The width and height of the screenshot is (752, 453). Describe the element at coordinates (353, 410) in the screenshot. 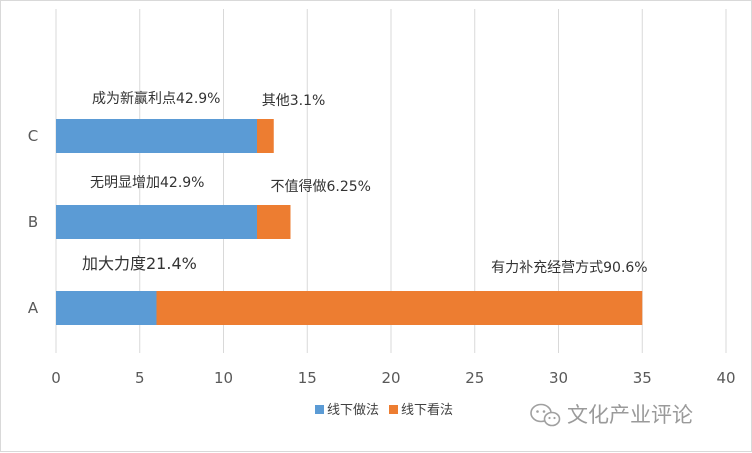

I see `legend-label-1: 线下做法` at that location.